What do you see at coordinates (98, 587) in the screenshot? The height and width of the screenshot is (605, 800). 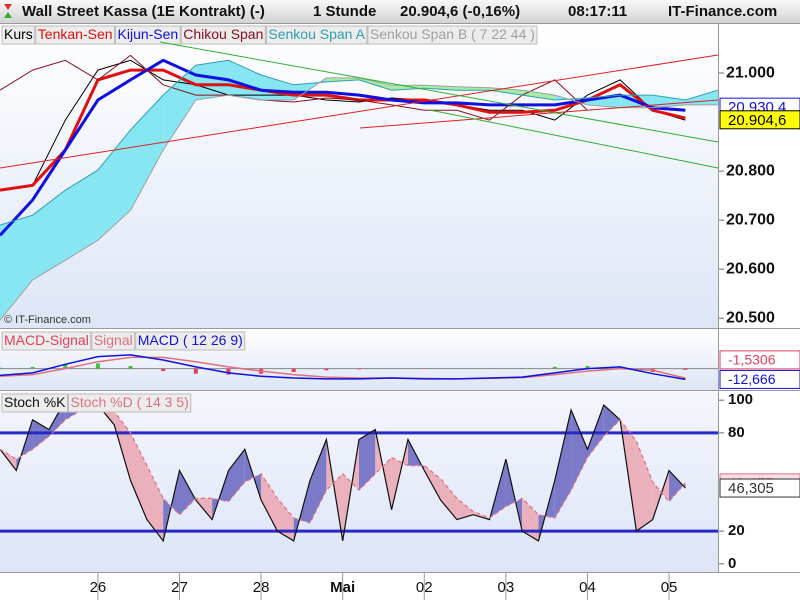 I see `x-tick-label: 26` at bounding box center [98, 587].